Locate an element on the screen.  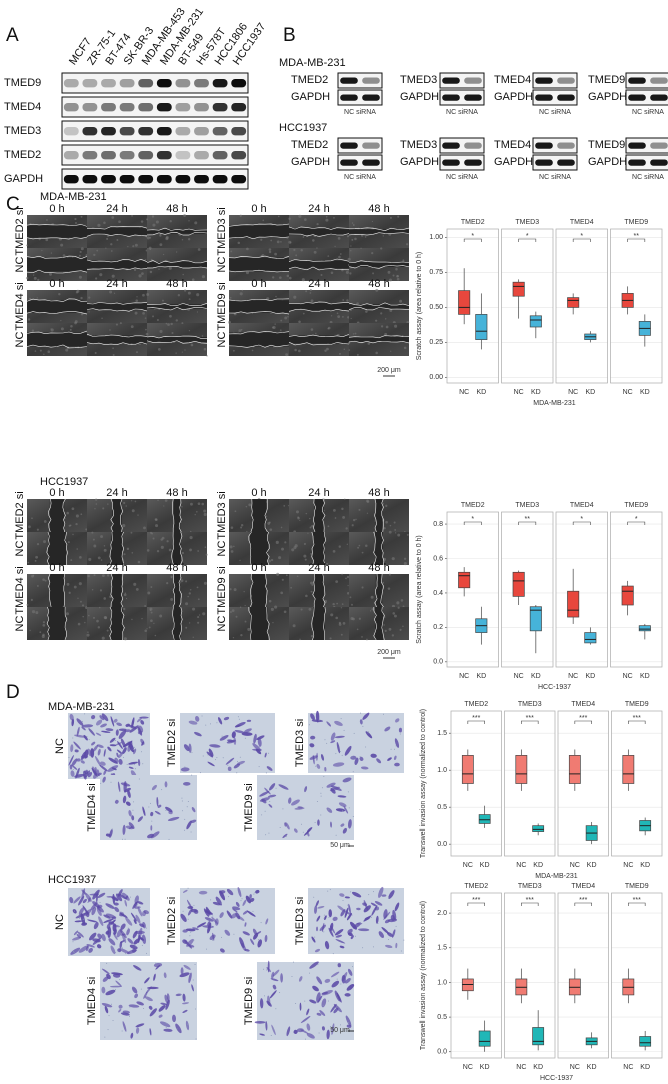
box is located at coordinates (645, 1041).